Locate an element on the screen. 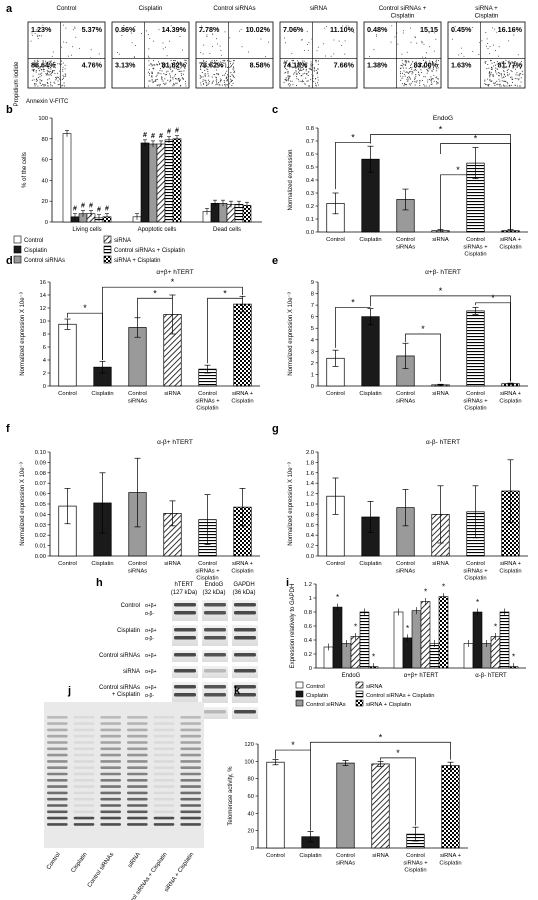  flow-plot: Cisplatin 0.86% 14.39% 3.13% 81.62% is located at coordinates (150, 47).